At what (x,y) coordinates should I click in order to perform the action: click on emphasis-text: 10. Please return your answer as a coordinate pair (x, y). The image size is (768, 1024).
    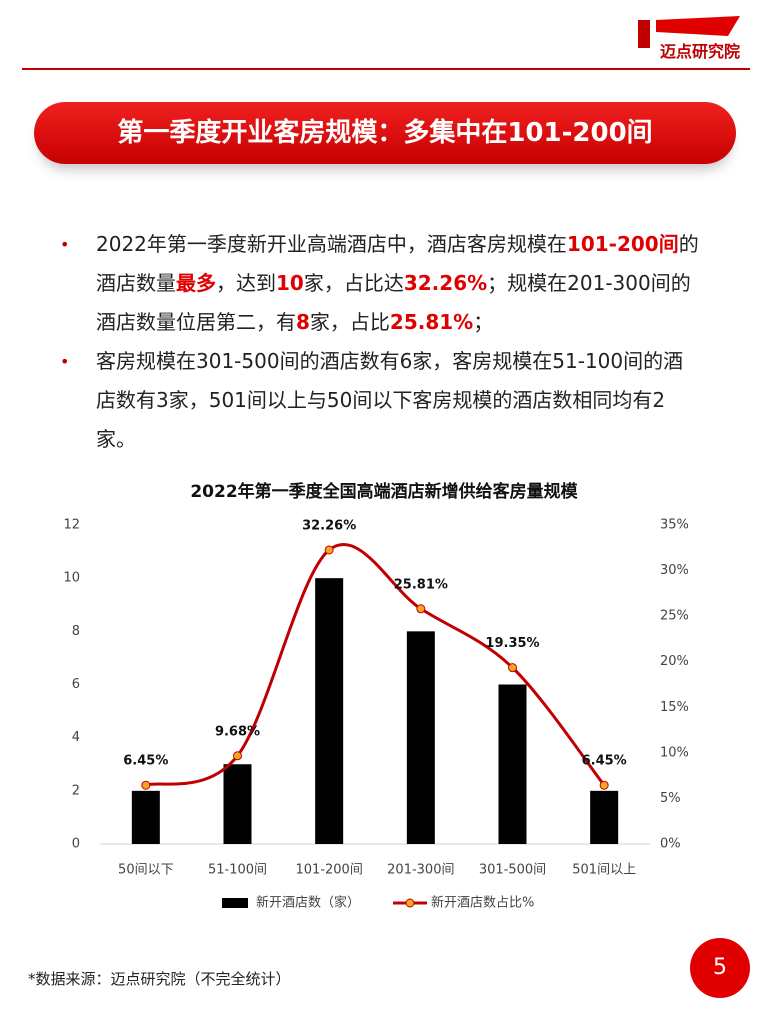
    Looking at the image, I should click on (290, 283).